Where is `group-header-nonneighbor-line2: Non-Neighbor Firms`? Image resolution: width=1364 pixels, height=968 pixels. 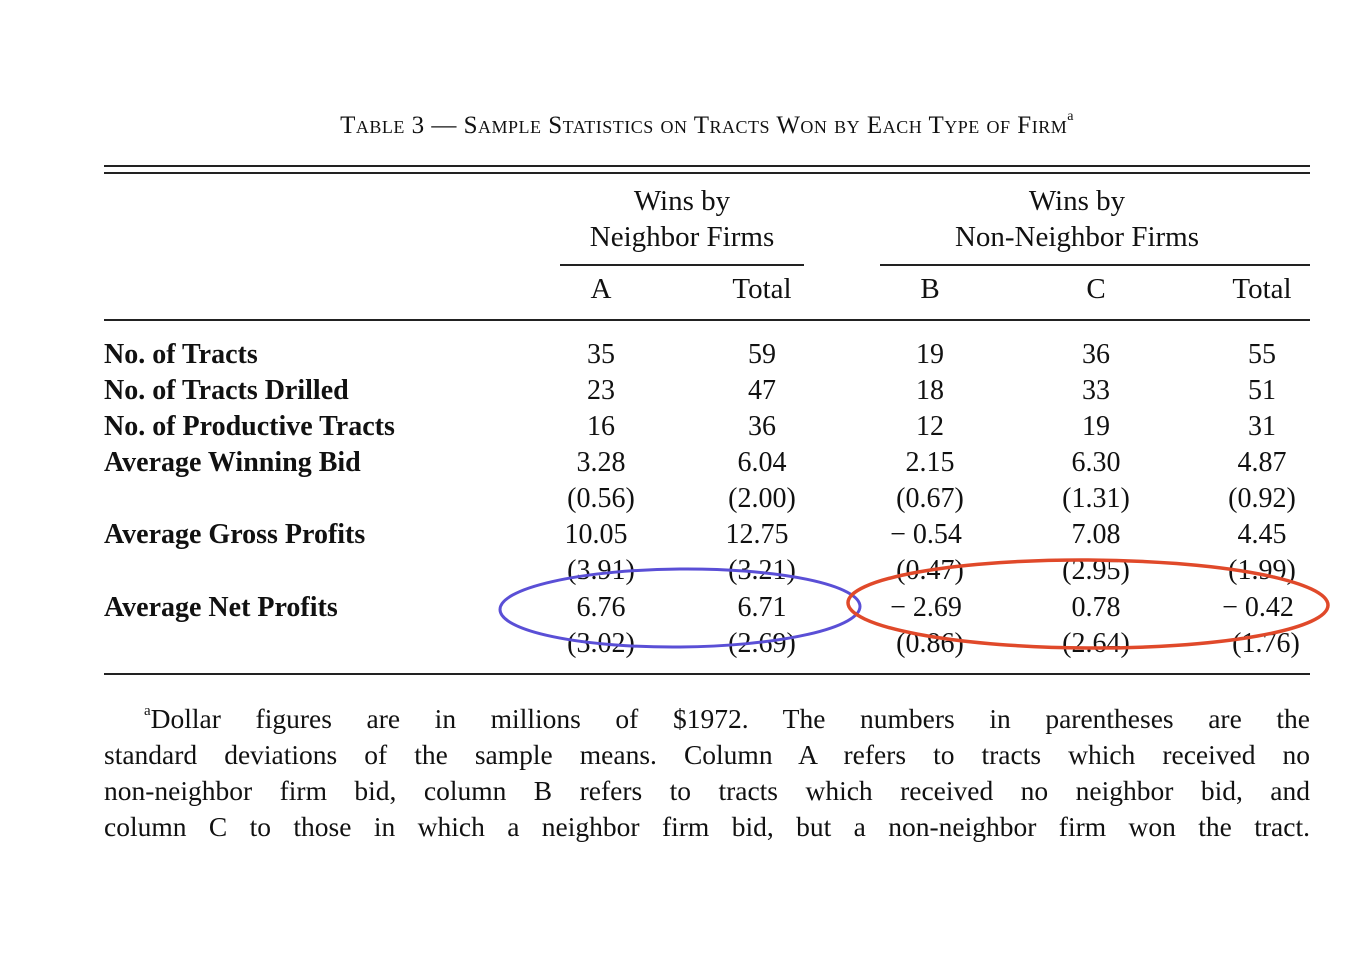 group-header-nonneighbor-line2: Non-Neighbor Firms is located at coordinates (1077, 237).